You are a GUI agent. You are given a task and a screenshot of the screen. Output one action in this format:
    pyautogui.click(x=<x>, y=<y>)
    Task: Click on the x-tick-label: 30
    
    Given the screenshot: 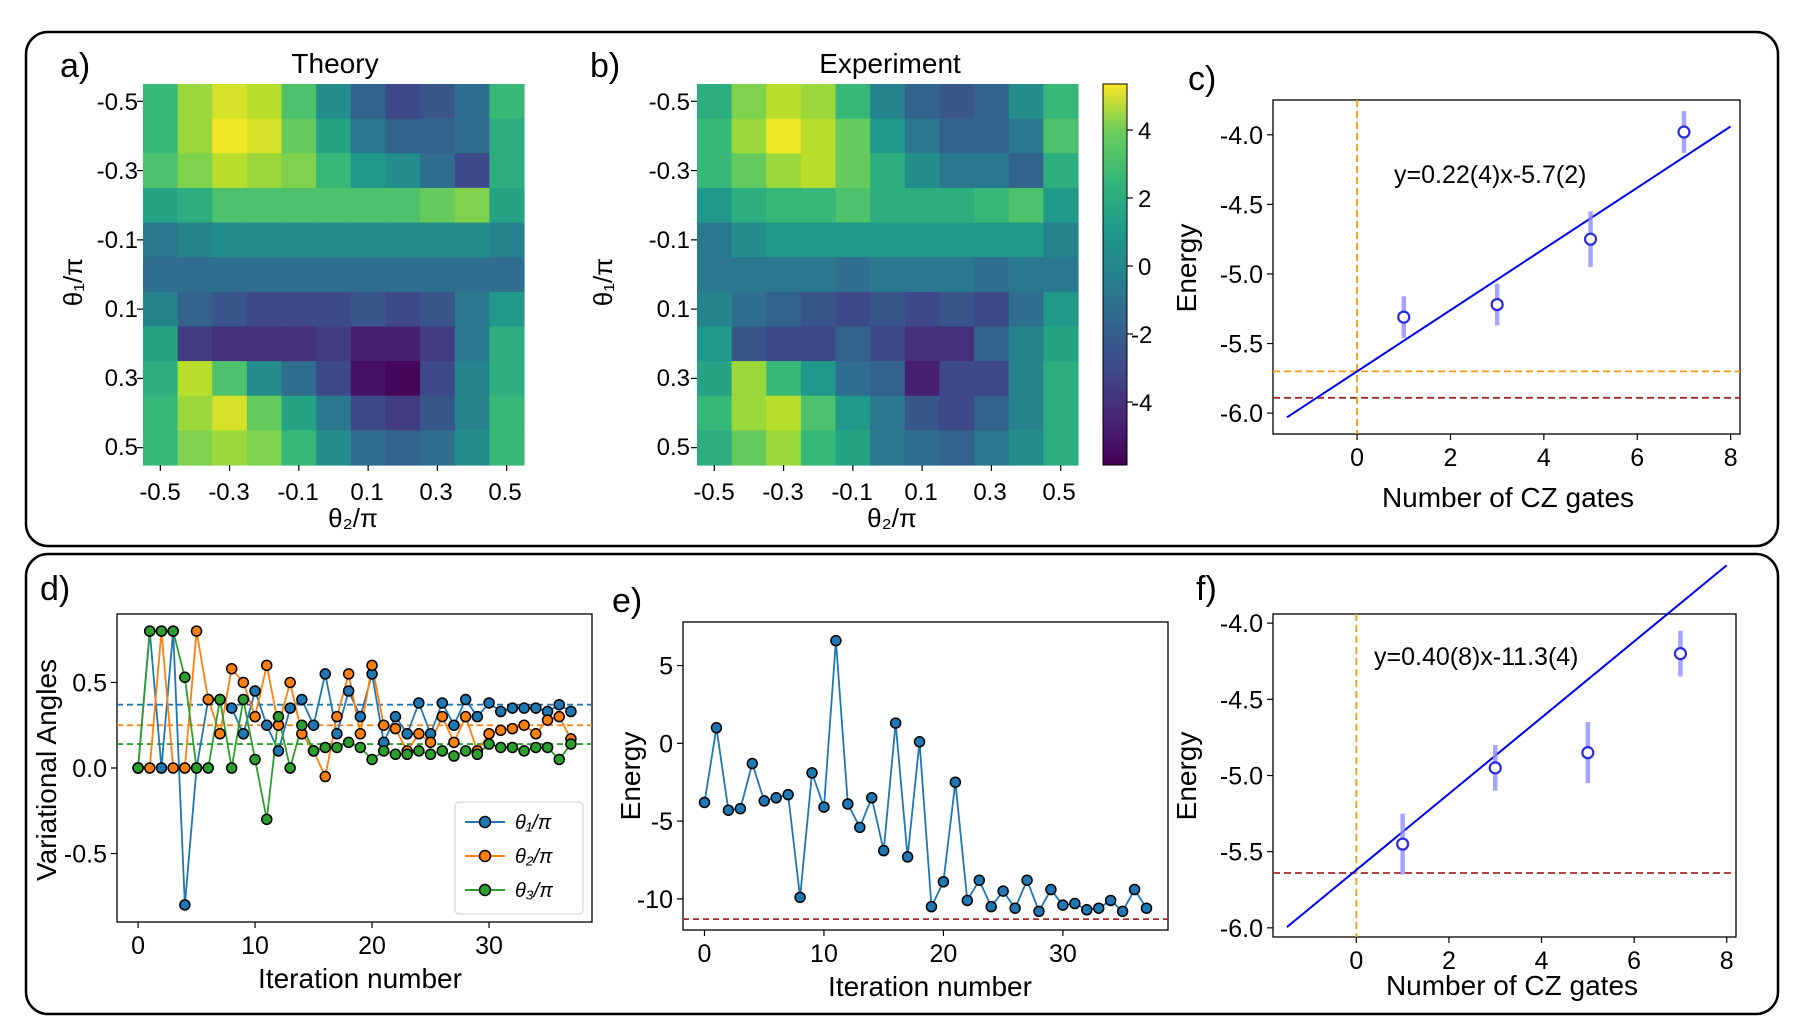 What is the action you would take?
    pyautogui.click(x=1063, y=954)
    